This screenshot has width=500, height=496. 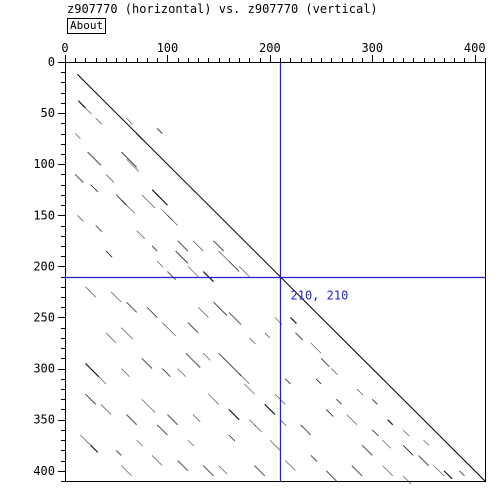 I want to click on y-tick-label: 350, so click(x=44, y=420).